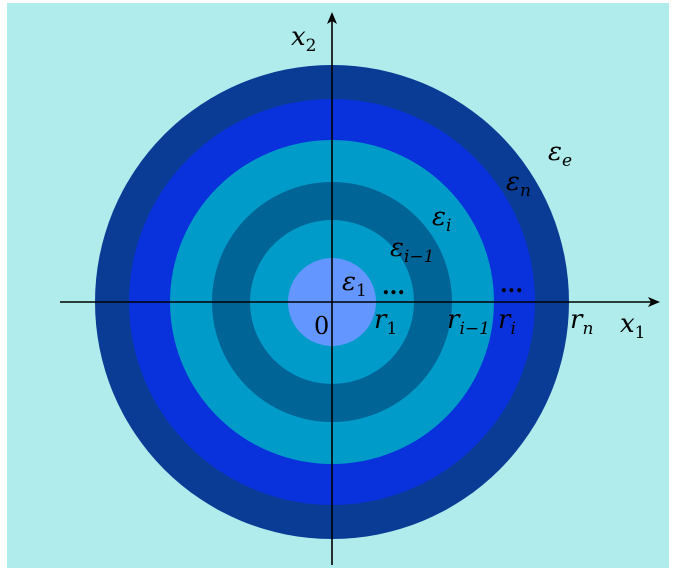 The width and height of the screenshot is (675, 574). What do you see at coordinates (518, 184) in the screenshot?
I see `epsilon-n-label: εn` at bounding box center [518, 184].